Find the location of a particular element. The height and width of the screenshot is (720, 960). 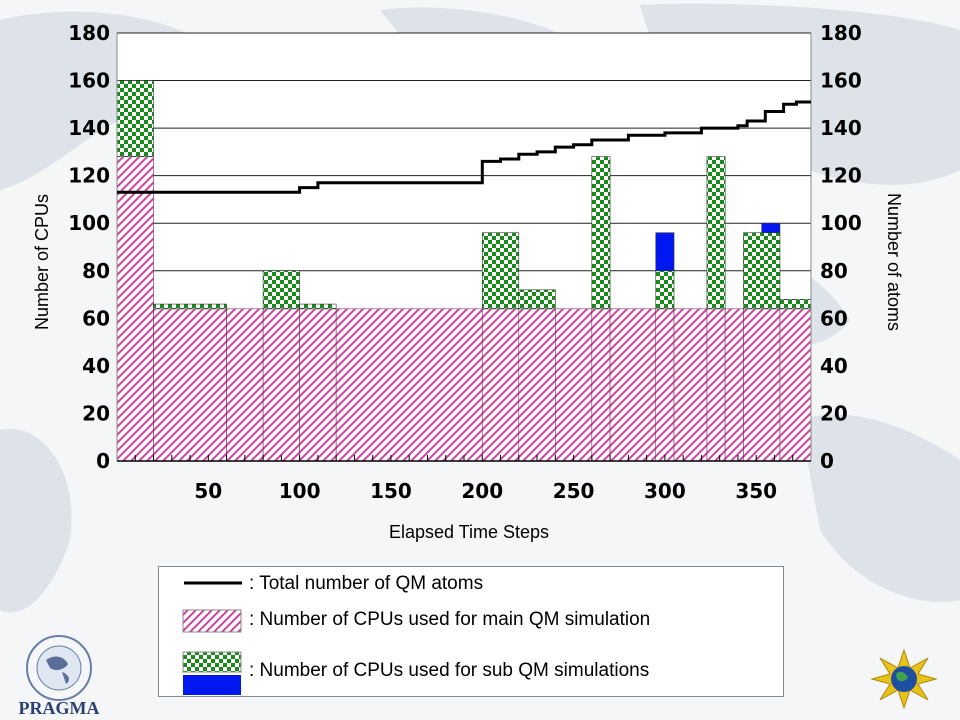

pragma-wordmark: PRAGMA is located at coordinates (59, 708).